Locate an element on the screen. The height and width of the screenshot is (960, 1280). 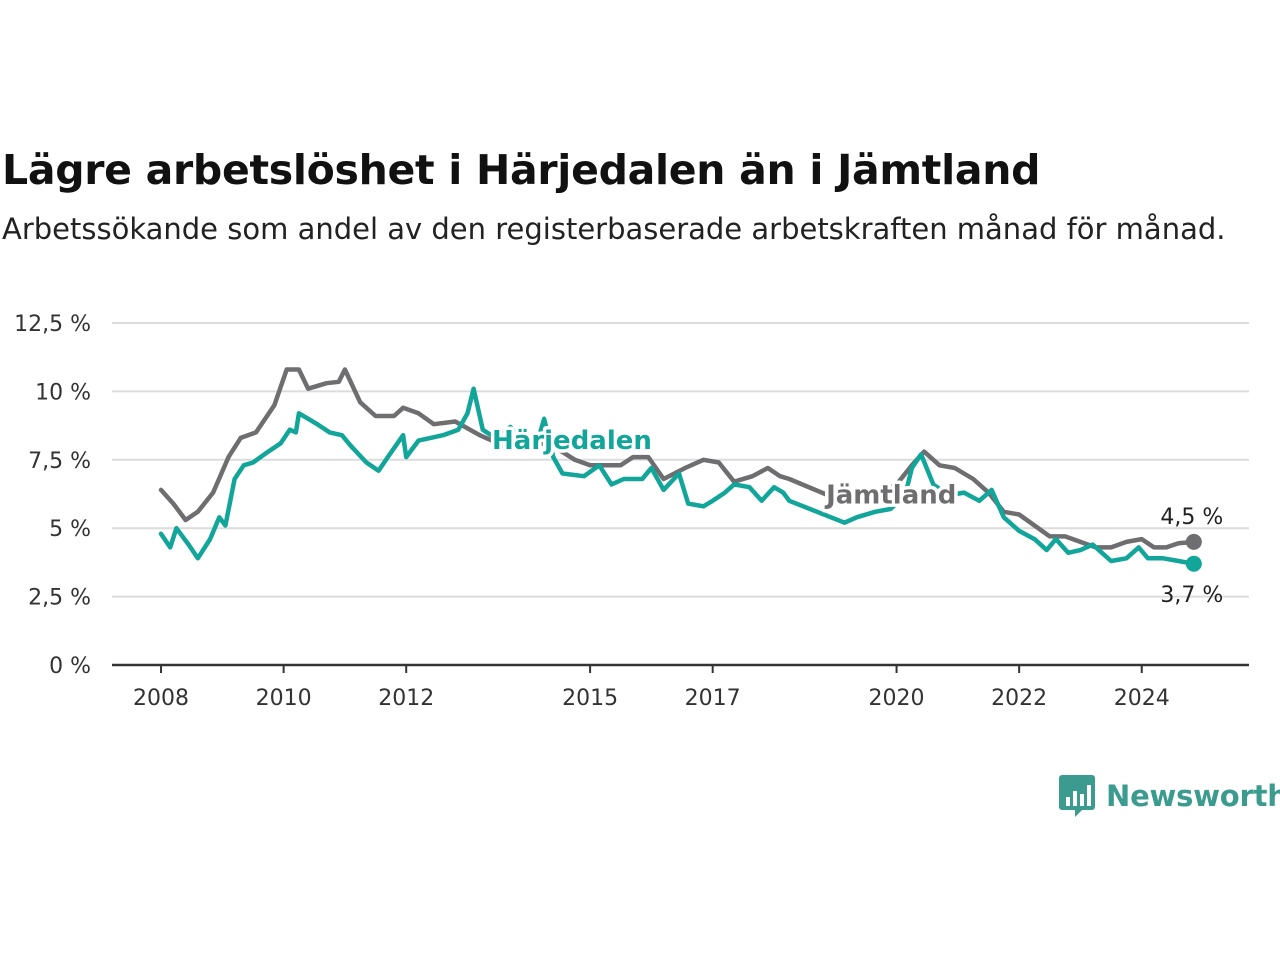
inline-series-label: Härjedalen is located at coordinates (572, 441).